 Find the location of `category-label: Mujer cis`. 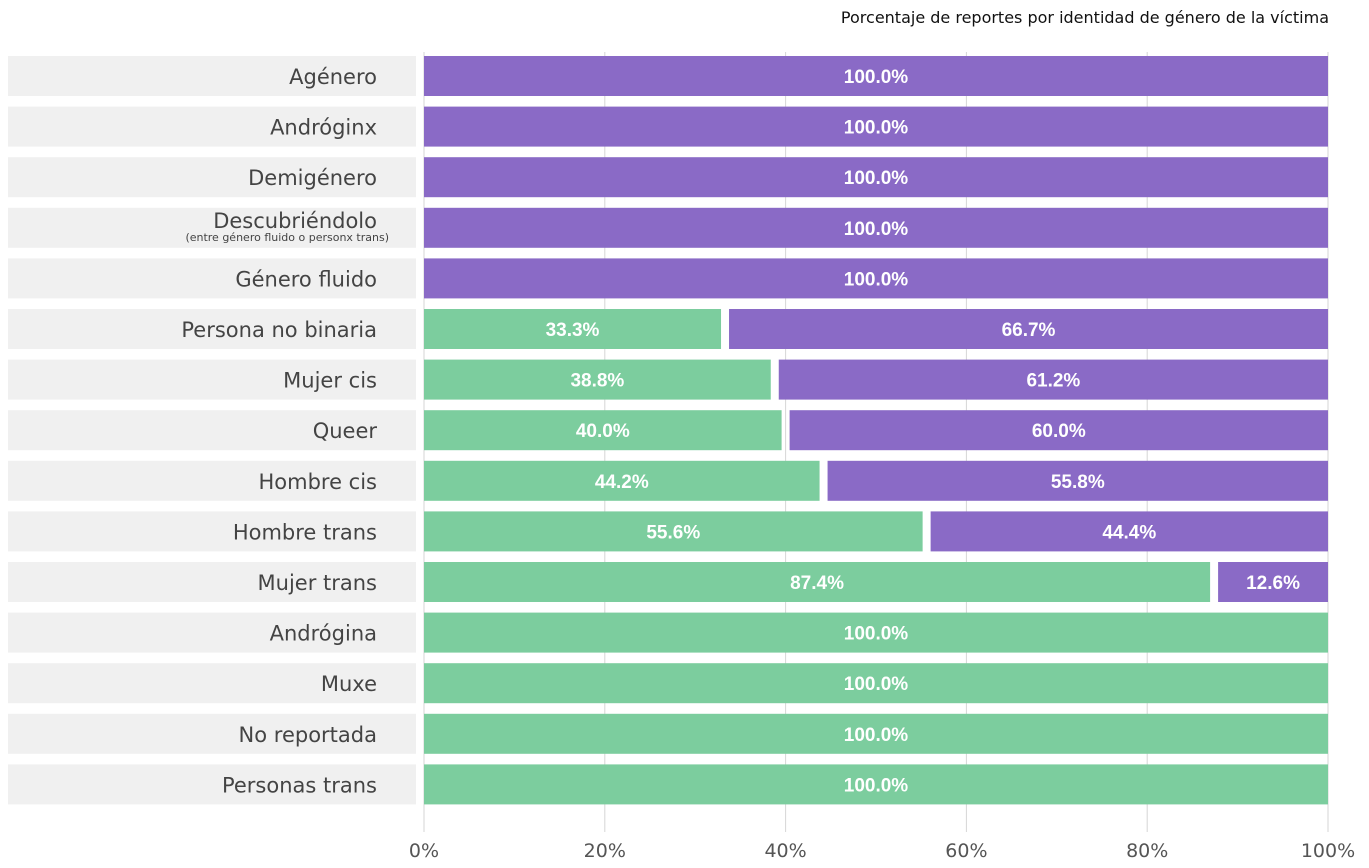

category-label: Mujer cis is located at coordinates (330, 381).